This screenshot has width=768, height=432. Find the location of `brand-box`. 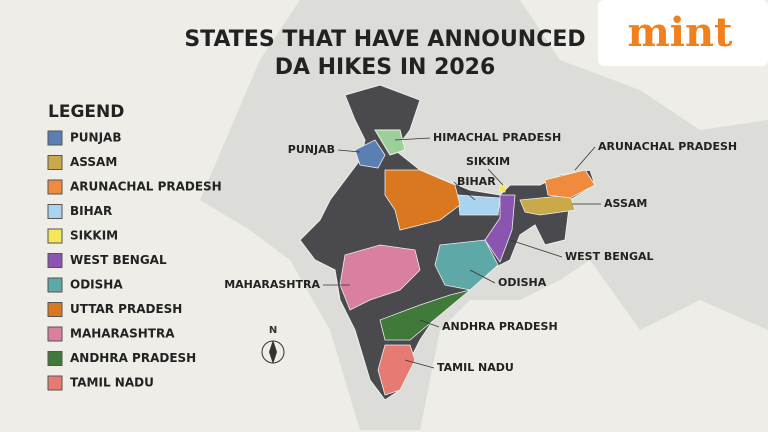

brand-box is located at coordinates (683, 33).